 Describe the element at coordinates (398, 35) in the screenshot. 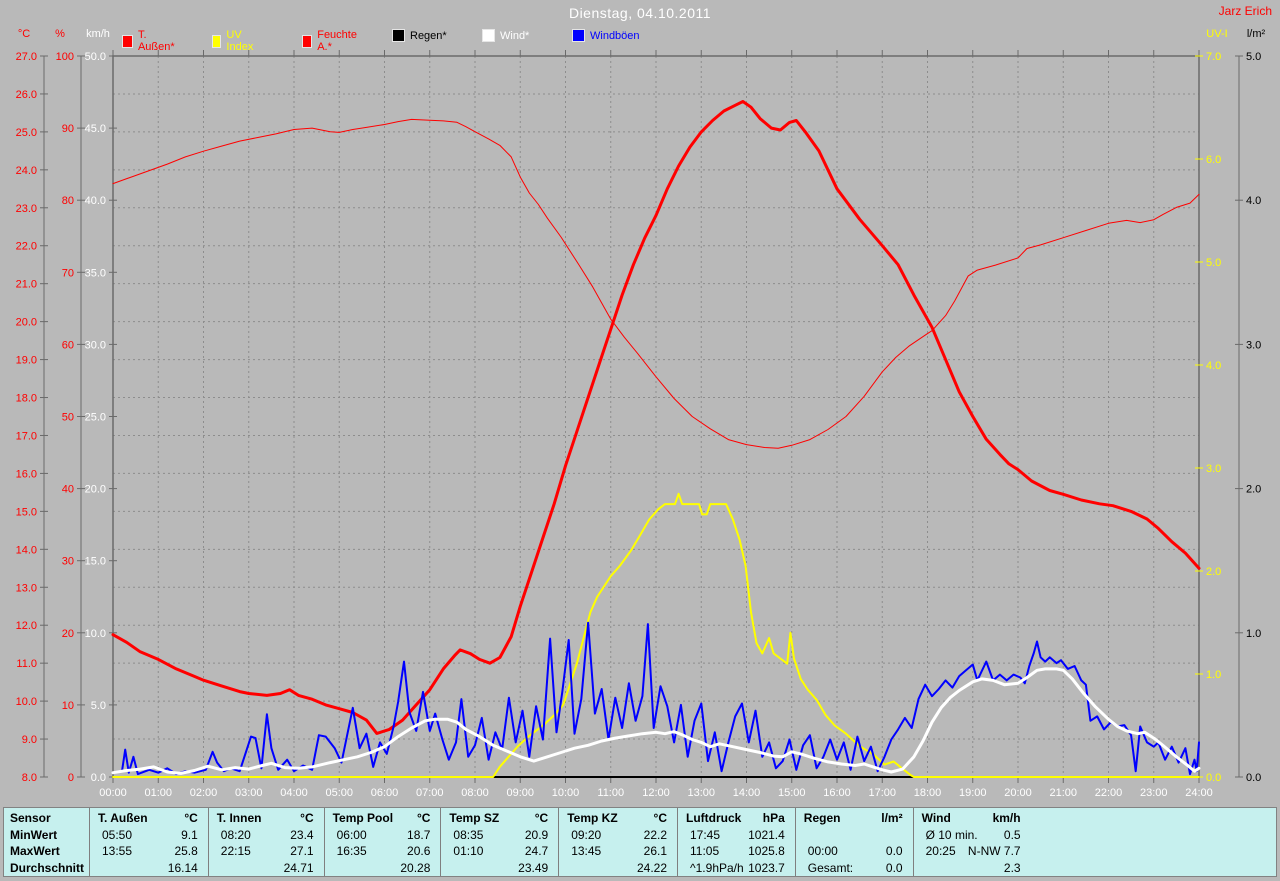

I see `legend-swatch-regen` at that location.